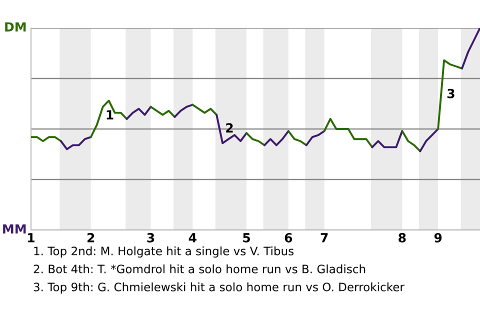 The height and width of the screenshot is (320, 480). Describe the element at coordinates (229, 127) in the screenshot. I see `annotation: 2` at that location.